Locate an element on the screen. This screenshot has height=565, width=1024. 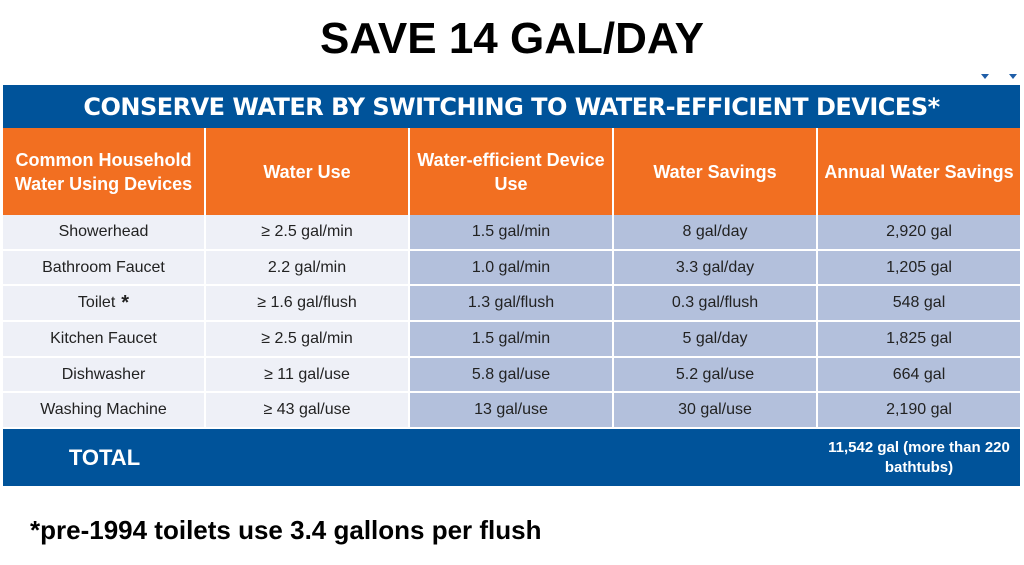
table-cell: Showerhead is located at coordinates (104, 233).